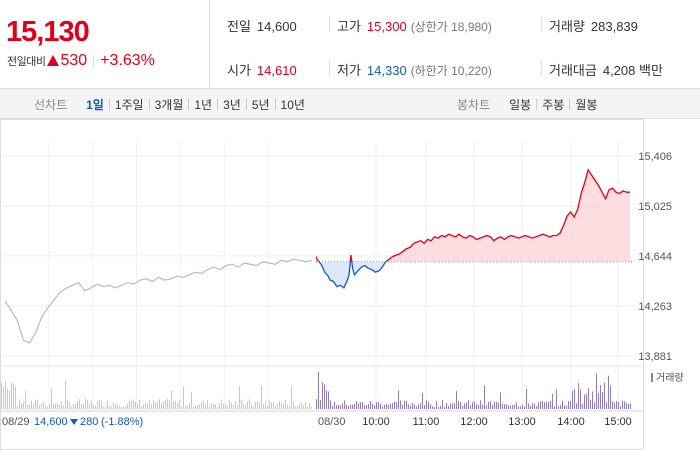 This screenshot has width=700, height=450. What do you see at coordinates (473, 215) in the screenshot?
I see `today-area-up` at bounding box center [473, 215].